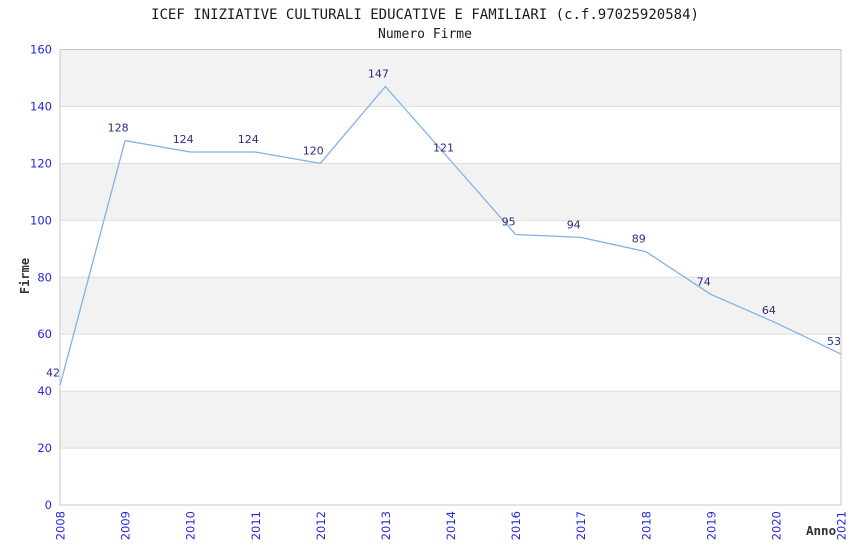  What do you see at coordinates (41, 50) in the screenshot?
I see `y-tick-label: 160` at bounding box center [41, 50].